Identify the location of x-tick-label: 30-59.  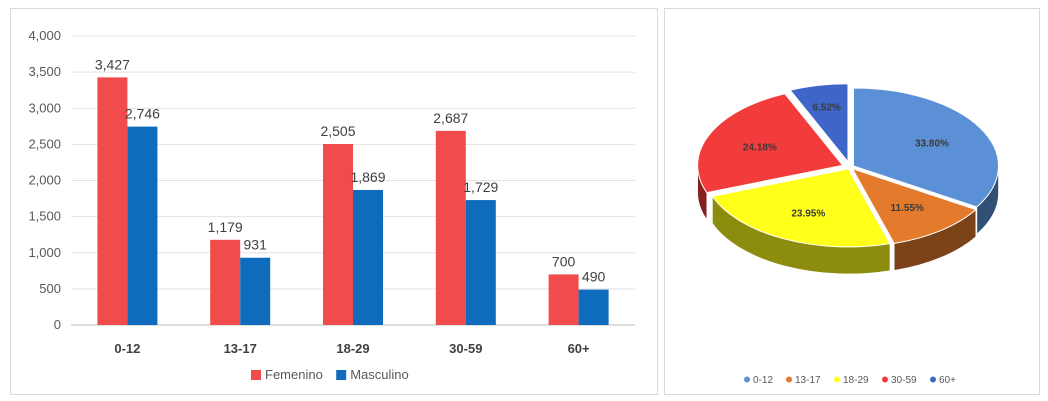
(465, 348).